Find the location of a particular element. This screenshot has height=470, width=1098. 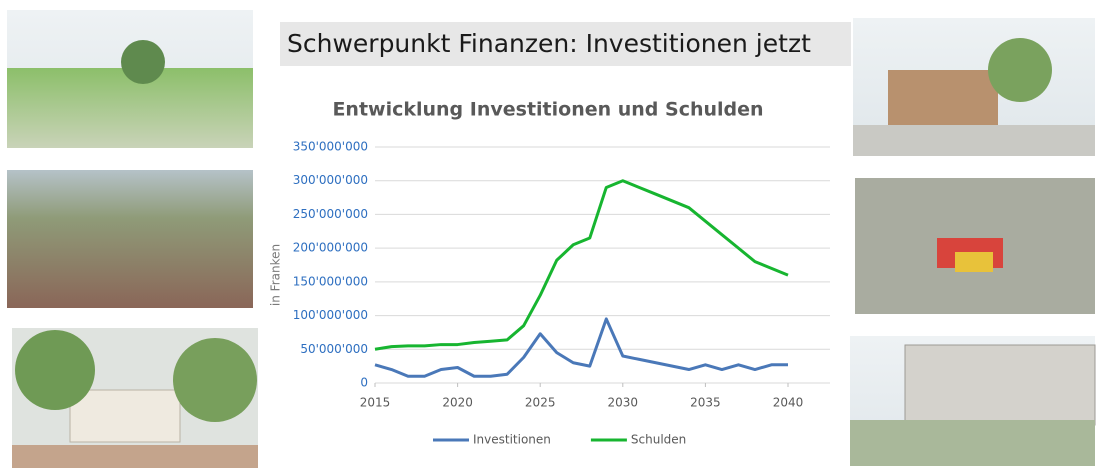

x-tick-label: 2020 is located at coordinates (457, 403).